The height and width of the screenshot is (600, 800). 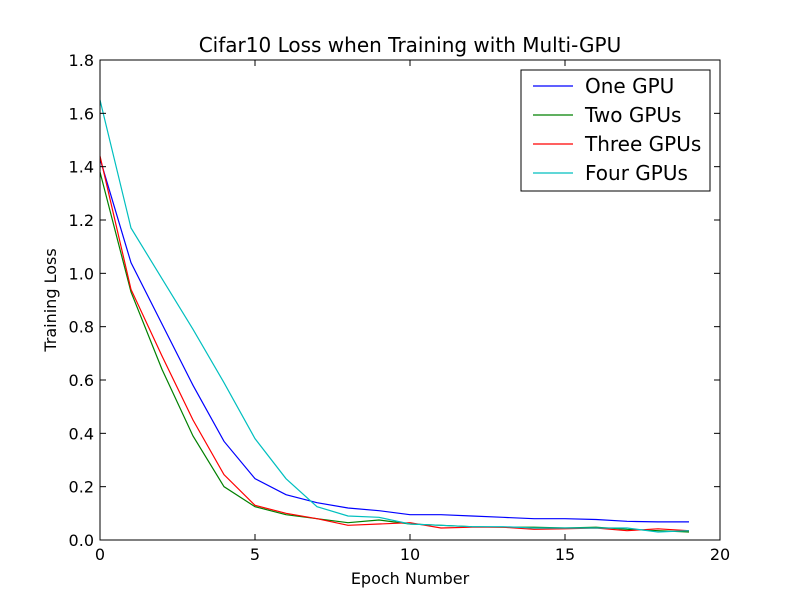 I want to click on y-tick-label: 0.0, so click(x=81, y=540).